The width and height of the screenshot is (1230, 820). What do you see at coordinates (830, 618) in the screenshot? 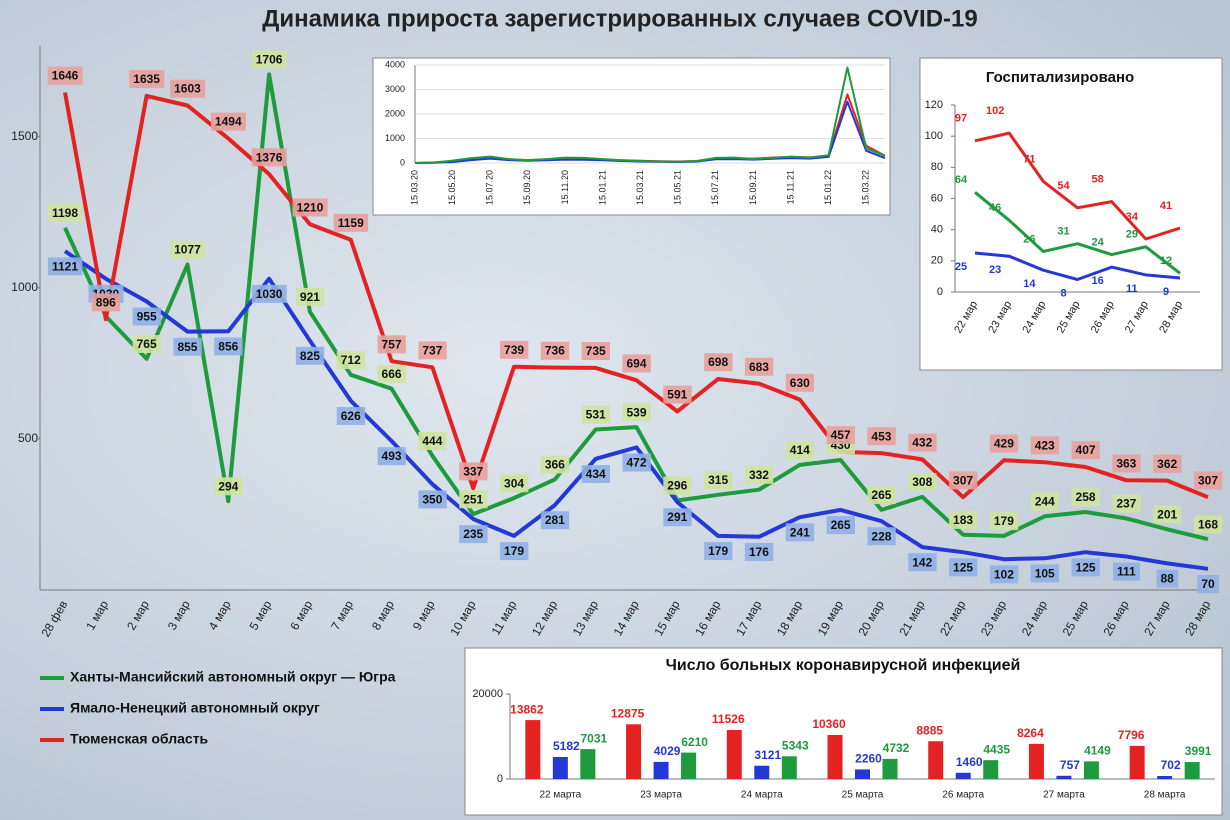
I see `x-tick-label: 19 мар` at bounding box center [830, 618].